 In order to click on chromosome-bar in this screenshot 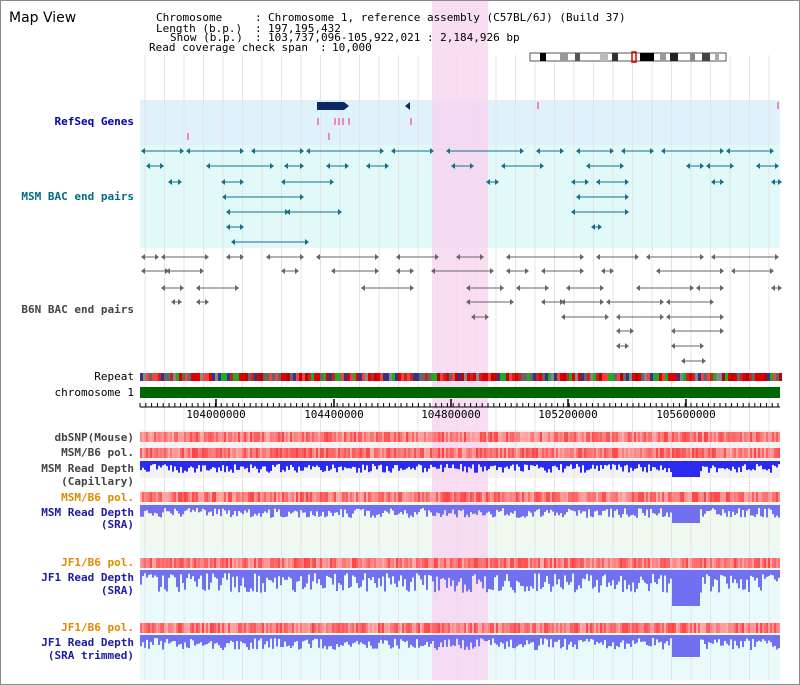, I will do `click(460, 392)`.